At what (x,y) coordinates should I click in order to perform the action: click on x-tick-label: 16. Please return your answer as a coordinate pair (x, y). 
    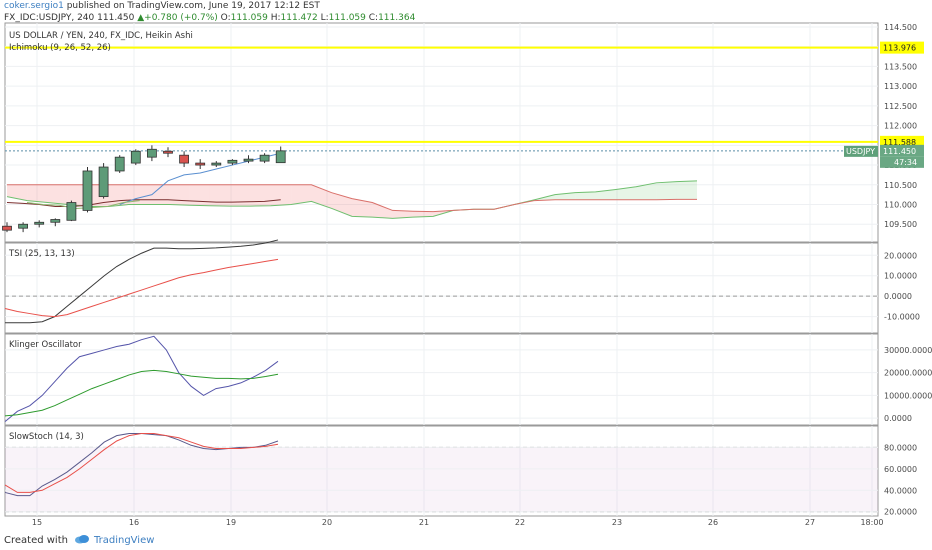
    Looking at the image, I should click on (134, 522).